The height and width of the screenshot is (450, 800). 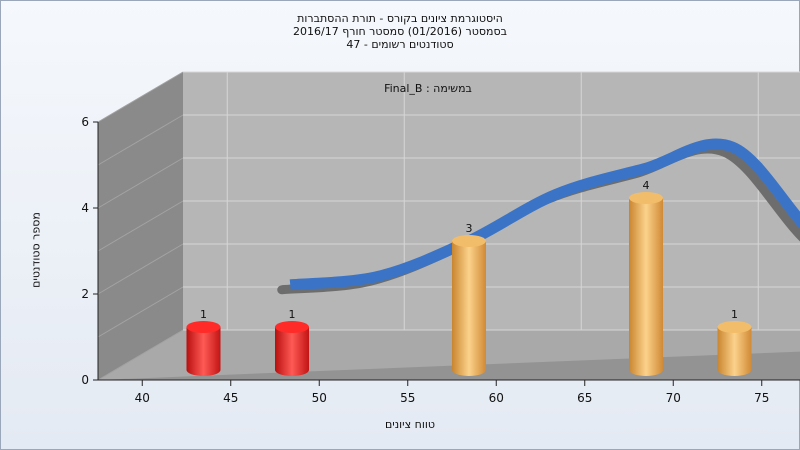 What do you see at coordinates (85, 294) in the screenshot?
I see `y-tick-label: 2` at bounding box center [85, 294].